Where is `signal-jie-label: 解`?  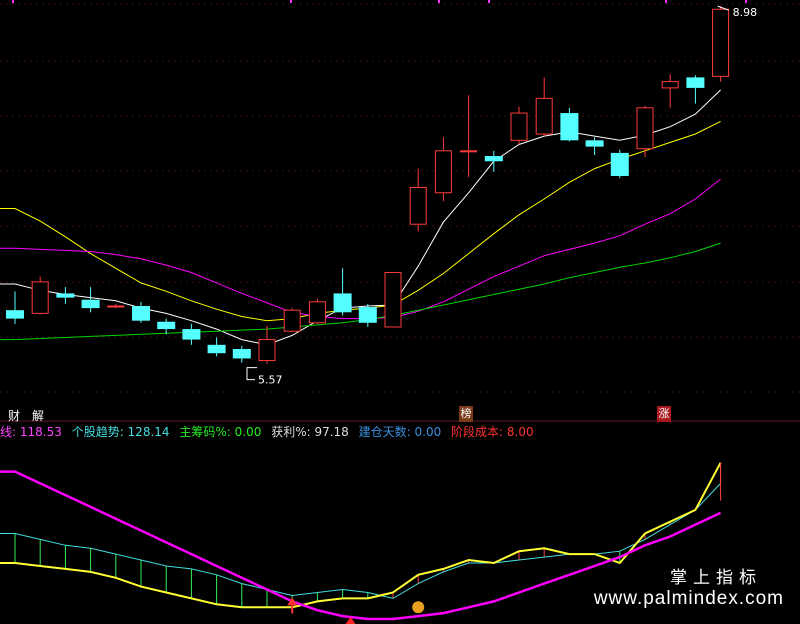 signal-jie-label: 解 is located at coordinates (38, 416).